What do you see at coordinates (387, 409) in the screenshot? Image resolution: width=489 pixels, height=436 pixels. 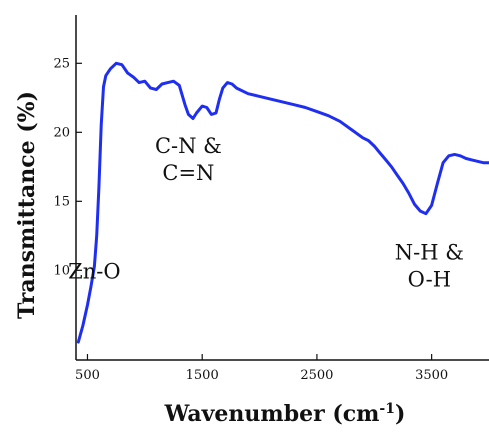 I see `x-axis-title-superscript: -1` at bounding box center [387, 409].